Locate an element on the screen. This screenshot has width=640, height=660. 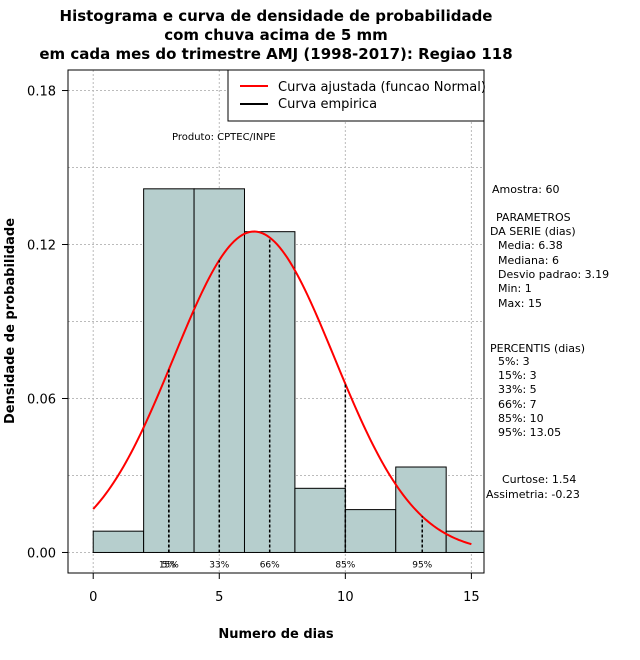
percentile-95: 95%: 13.05 is located at coordinates (529, 432).